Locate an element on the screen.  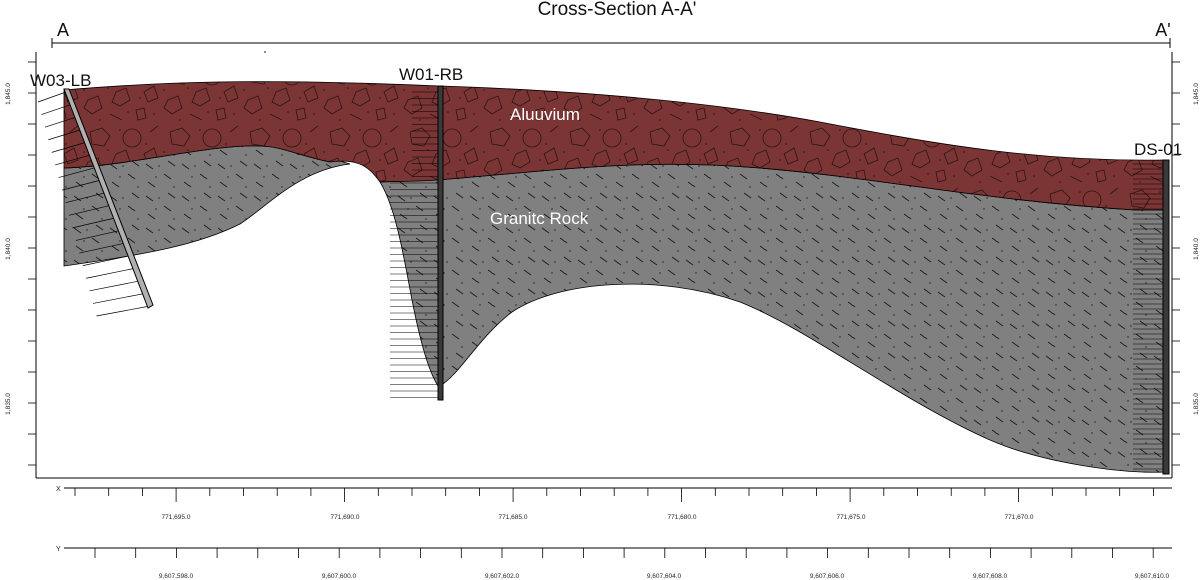
elevation-tick-label-right-3: 1,835.0 is located at coordinates (1196, 404).